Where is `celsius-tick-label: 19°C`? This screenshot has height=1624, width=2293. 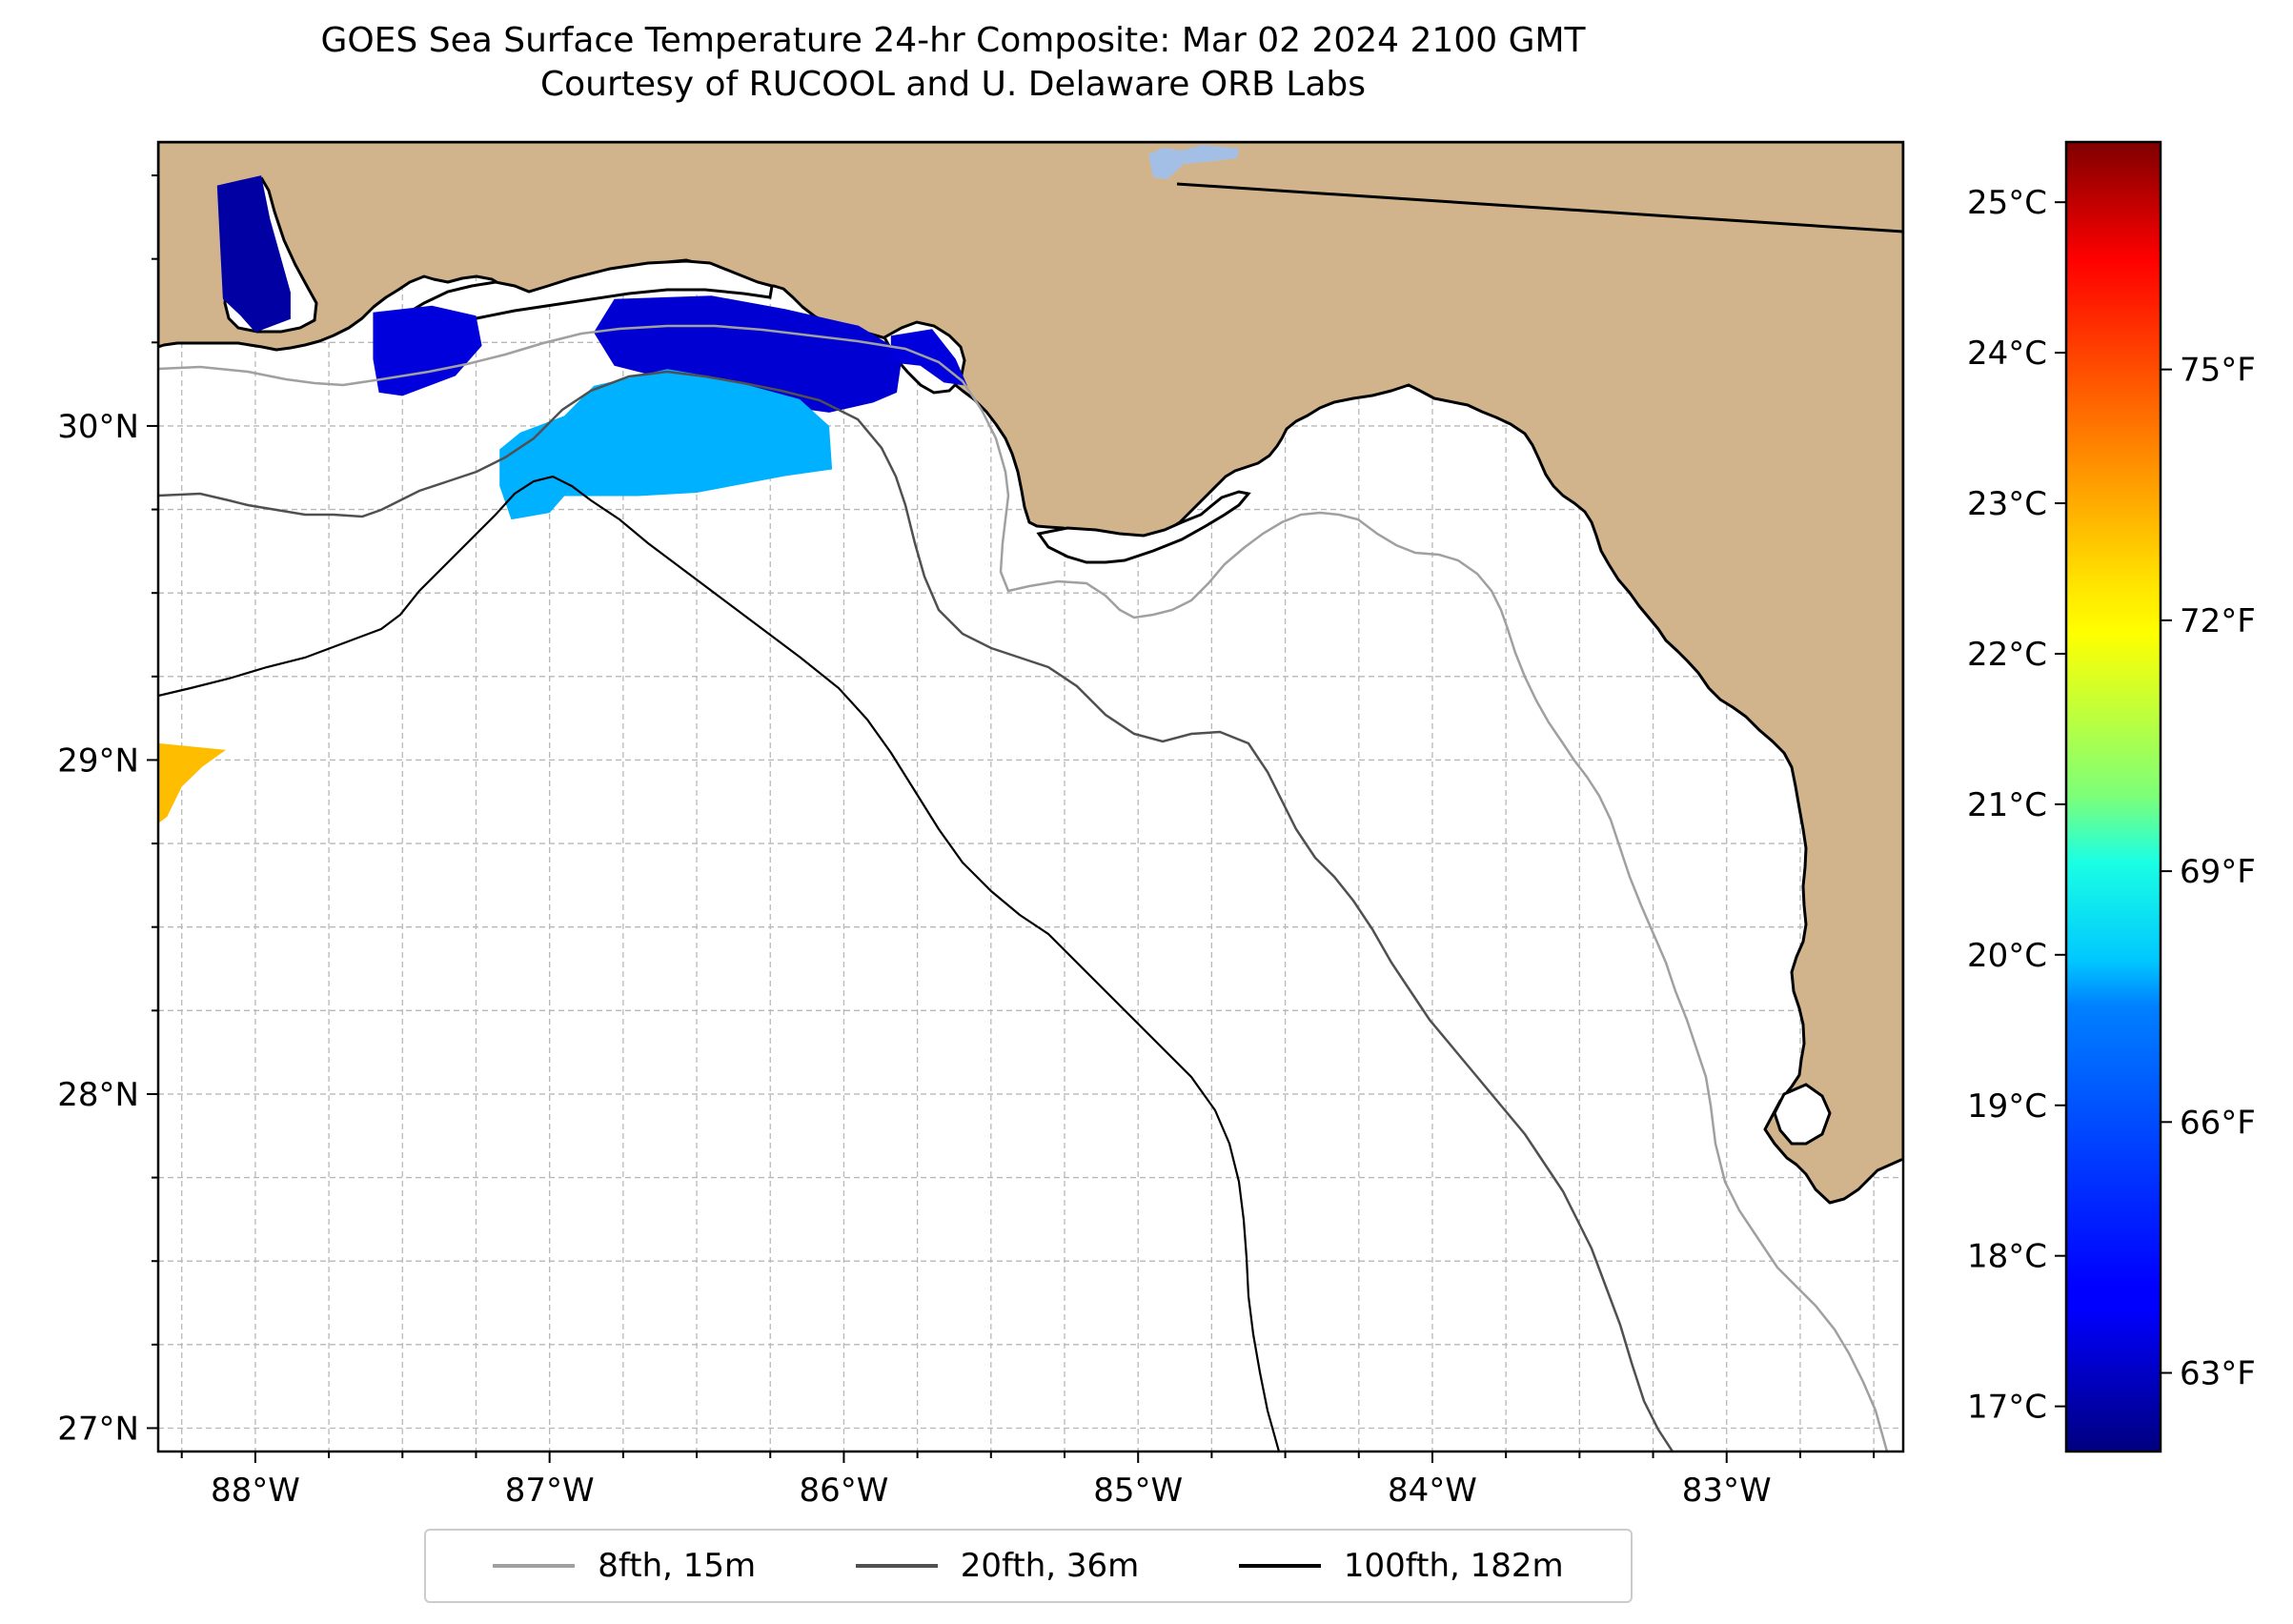
celsius-tick-label: 19°C is located at coordinates (2007, 1106).